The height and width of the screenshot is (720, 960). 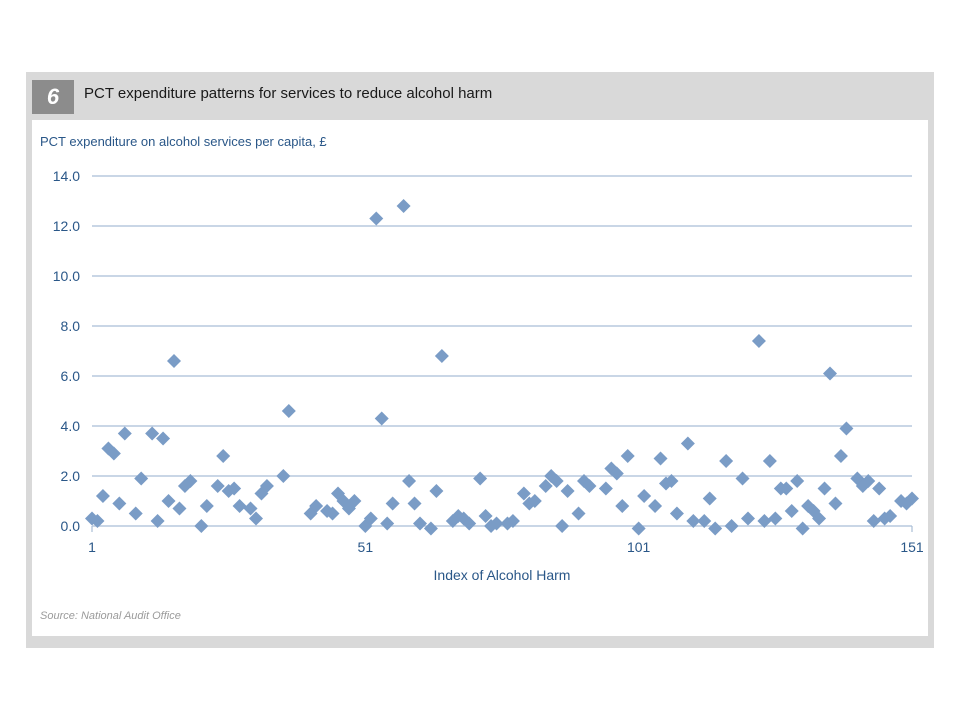 I want to click on source-note: Source: National Audit Office, so click(x=110, y=616).